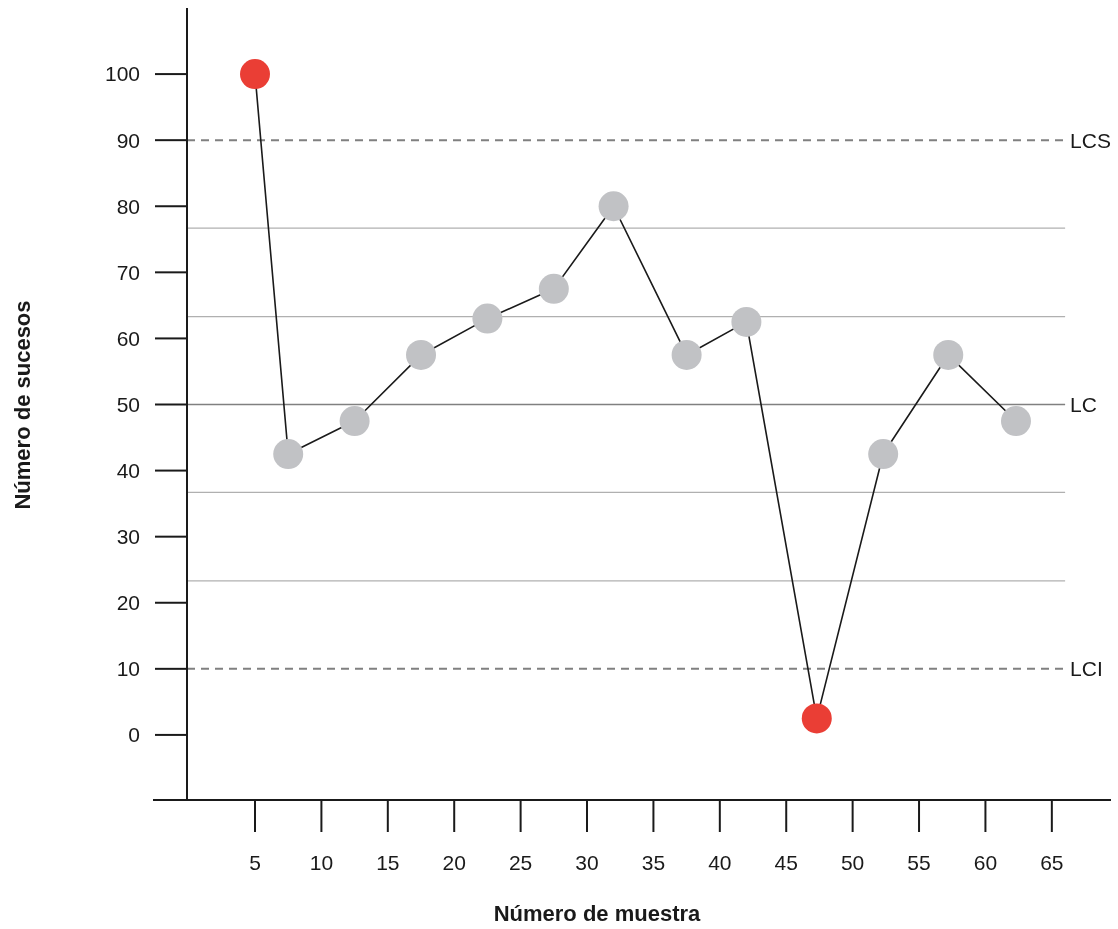 The height and width of the screenshot is (929, 1118). I want to click on x-tick-label: 60, so click(985, 862).